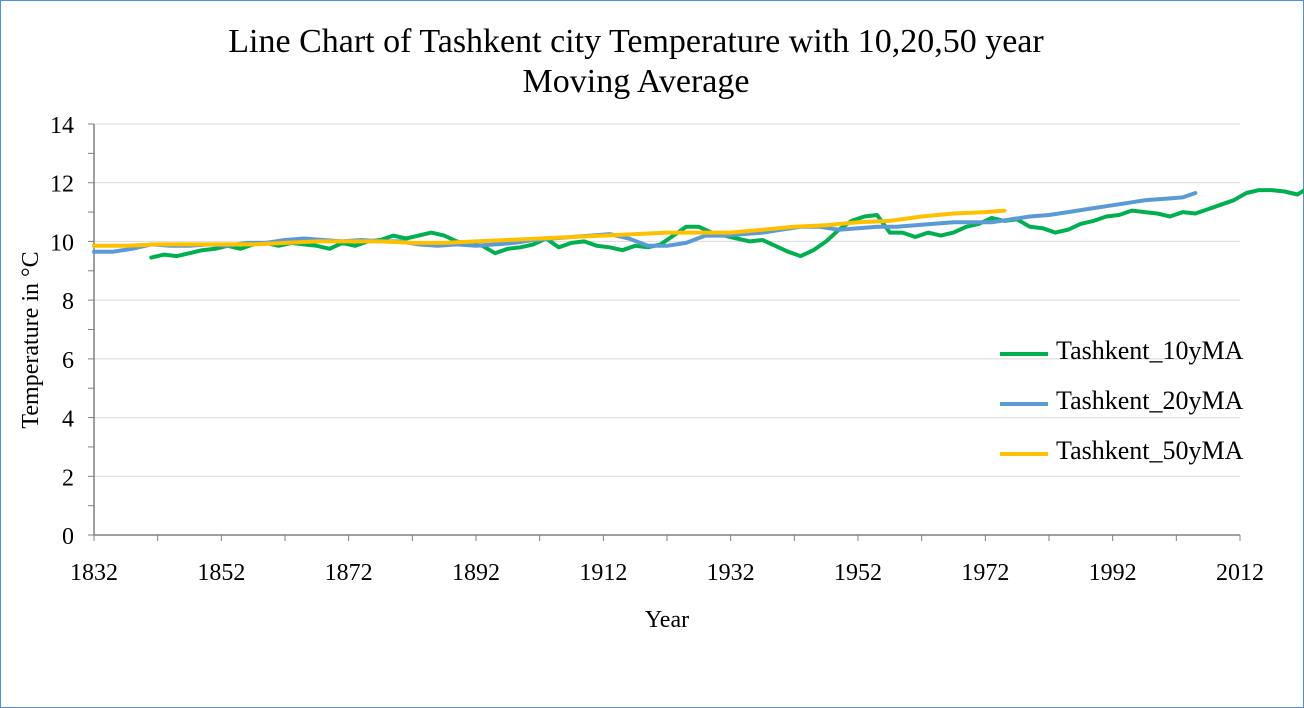 The width and height of the screenshot is (1304, 708). What do you see at coordinates (68, 302) in the screenshot?
I see `y-tick-label-8: 8` at bounding box center [68, 302].